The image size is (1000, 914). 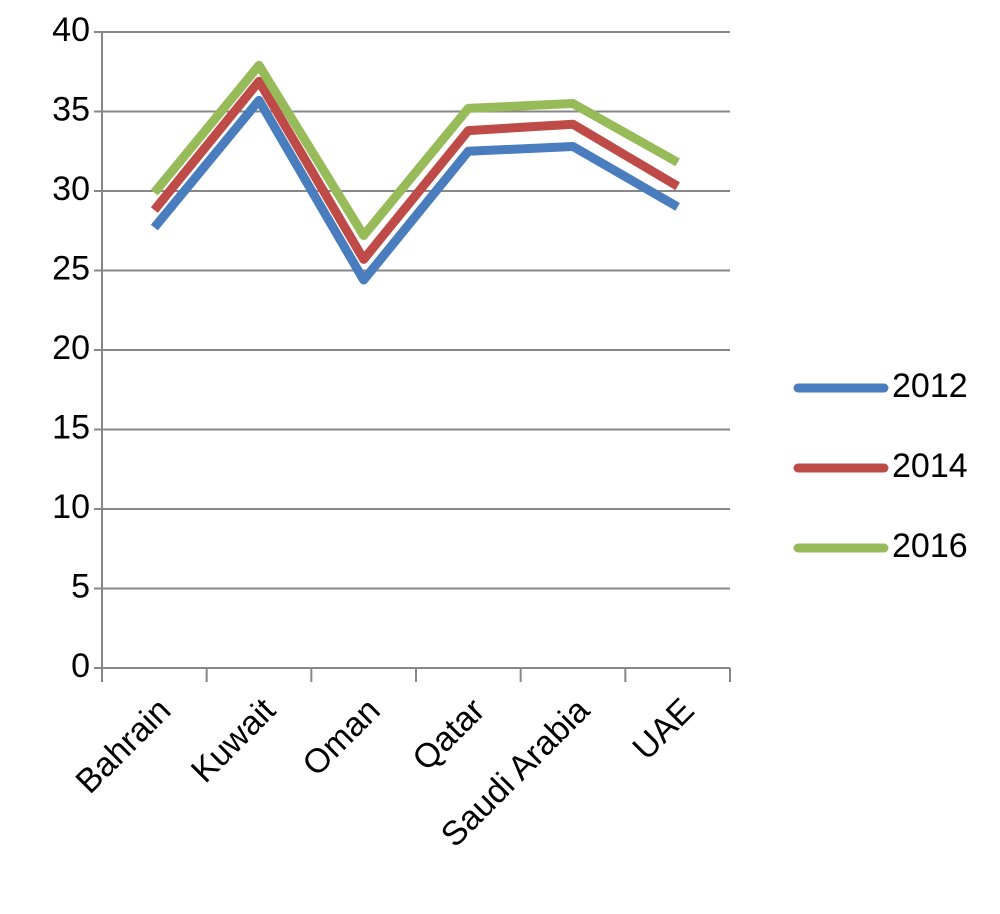 What do you see at coordinates (930, 386) in the screenshot?
I see `legend-label: 2012` at bounding box center [930, 386].